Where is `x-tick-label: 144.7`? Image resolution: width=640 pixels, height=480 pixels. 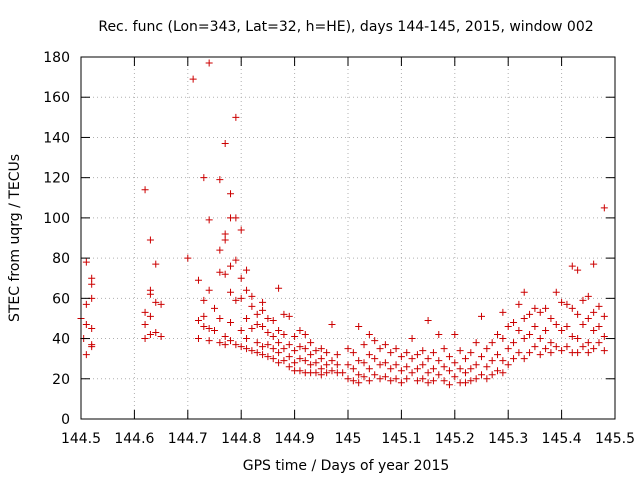
x-tick-label: 144.7 is located at coordinates (188, 439).